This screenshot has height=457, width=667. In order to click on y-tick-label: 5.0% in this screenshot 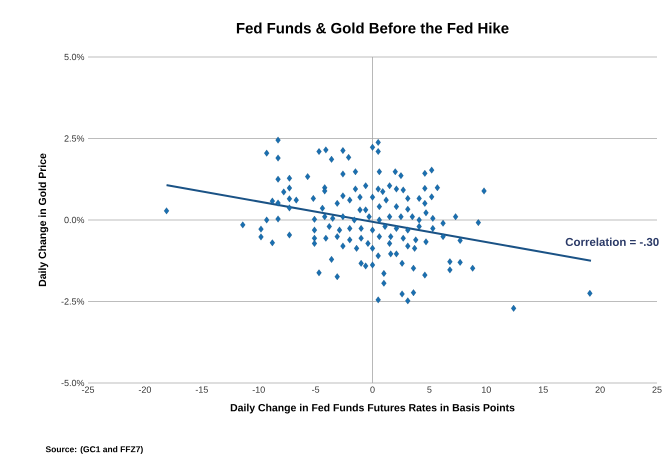, I will do `click(74, 57)`.